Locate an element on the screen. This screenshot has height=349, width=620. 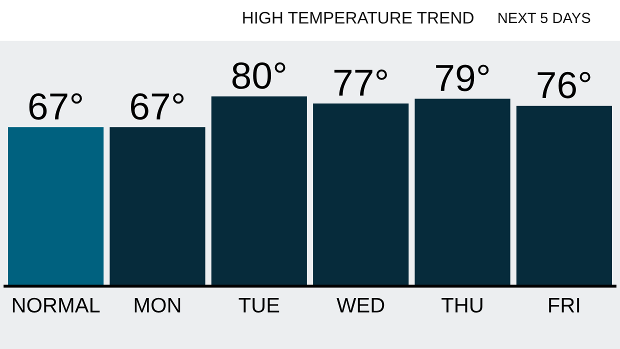
x-tick-label: WED is located at coordinates (360, 305).